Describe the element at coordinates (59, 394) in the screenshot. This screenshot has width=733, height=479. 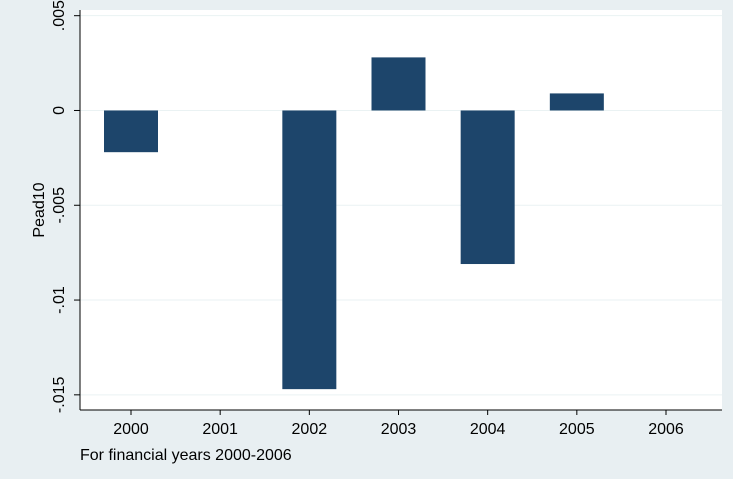
I see `y-tick-label: -.015` at that location.